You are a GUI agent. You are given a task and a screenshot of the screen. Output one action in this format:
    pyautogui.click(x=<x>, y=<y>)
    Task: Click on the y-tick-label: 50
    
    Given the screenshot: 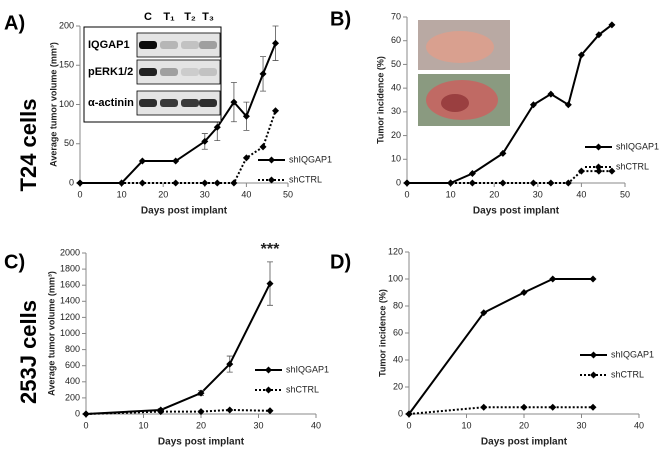 What is the action you would take?
    pyautogui.click(x=69, y=143)
    